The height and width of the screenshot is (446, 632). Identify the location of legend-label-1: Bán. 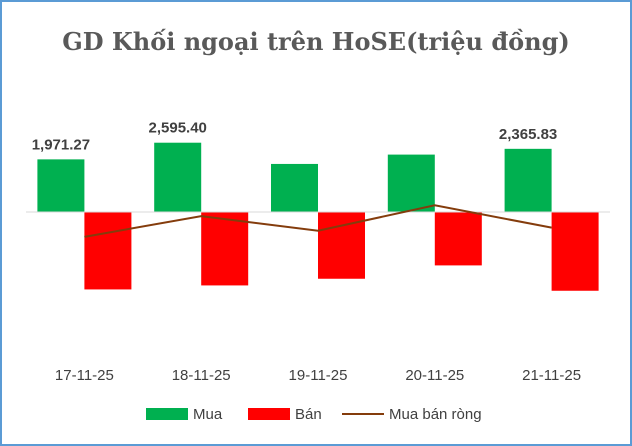
(308, 414).